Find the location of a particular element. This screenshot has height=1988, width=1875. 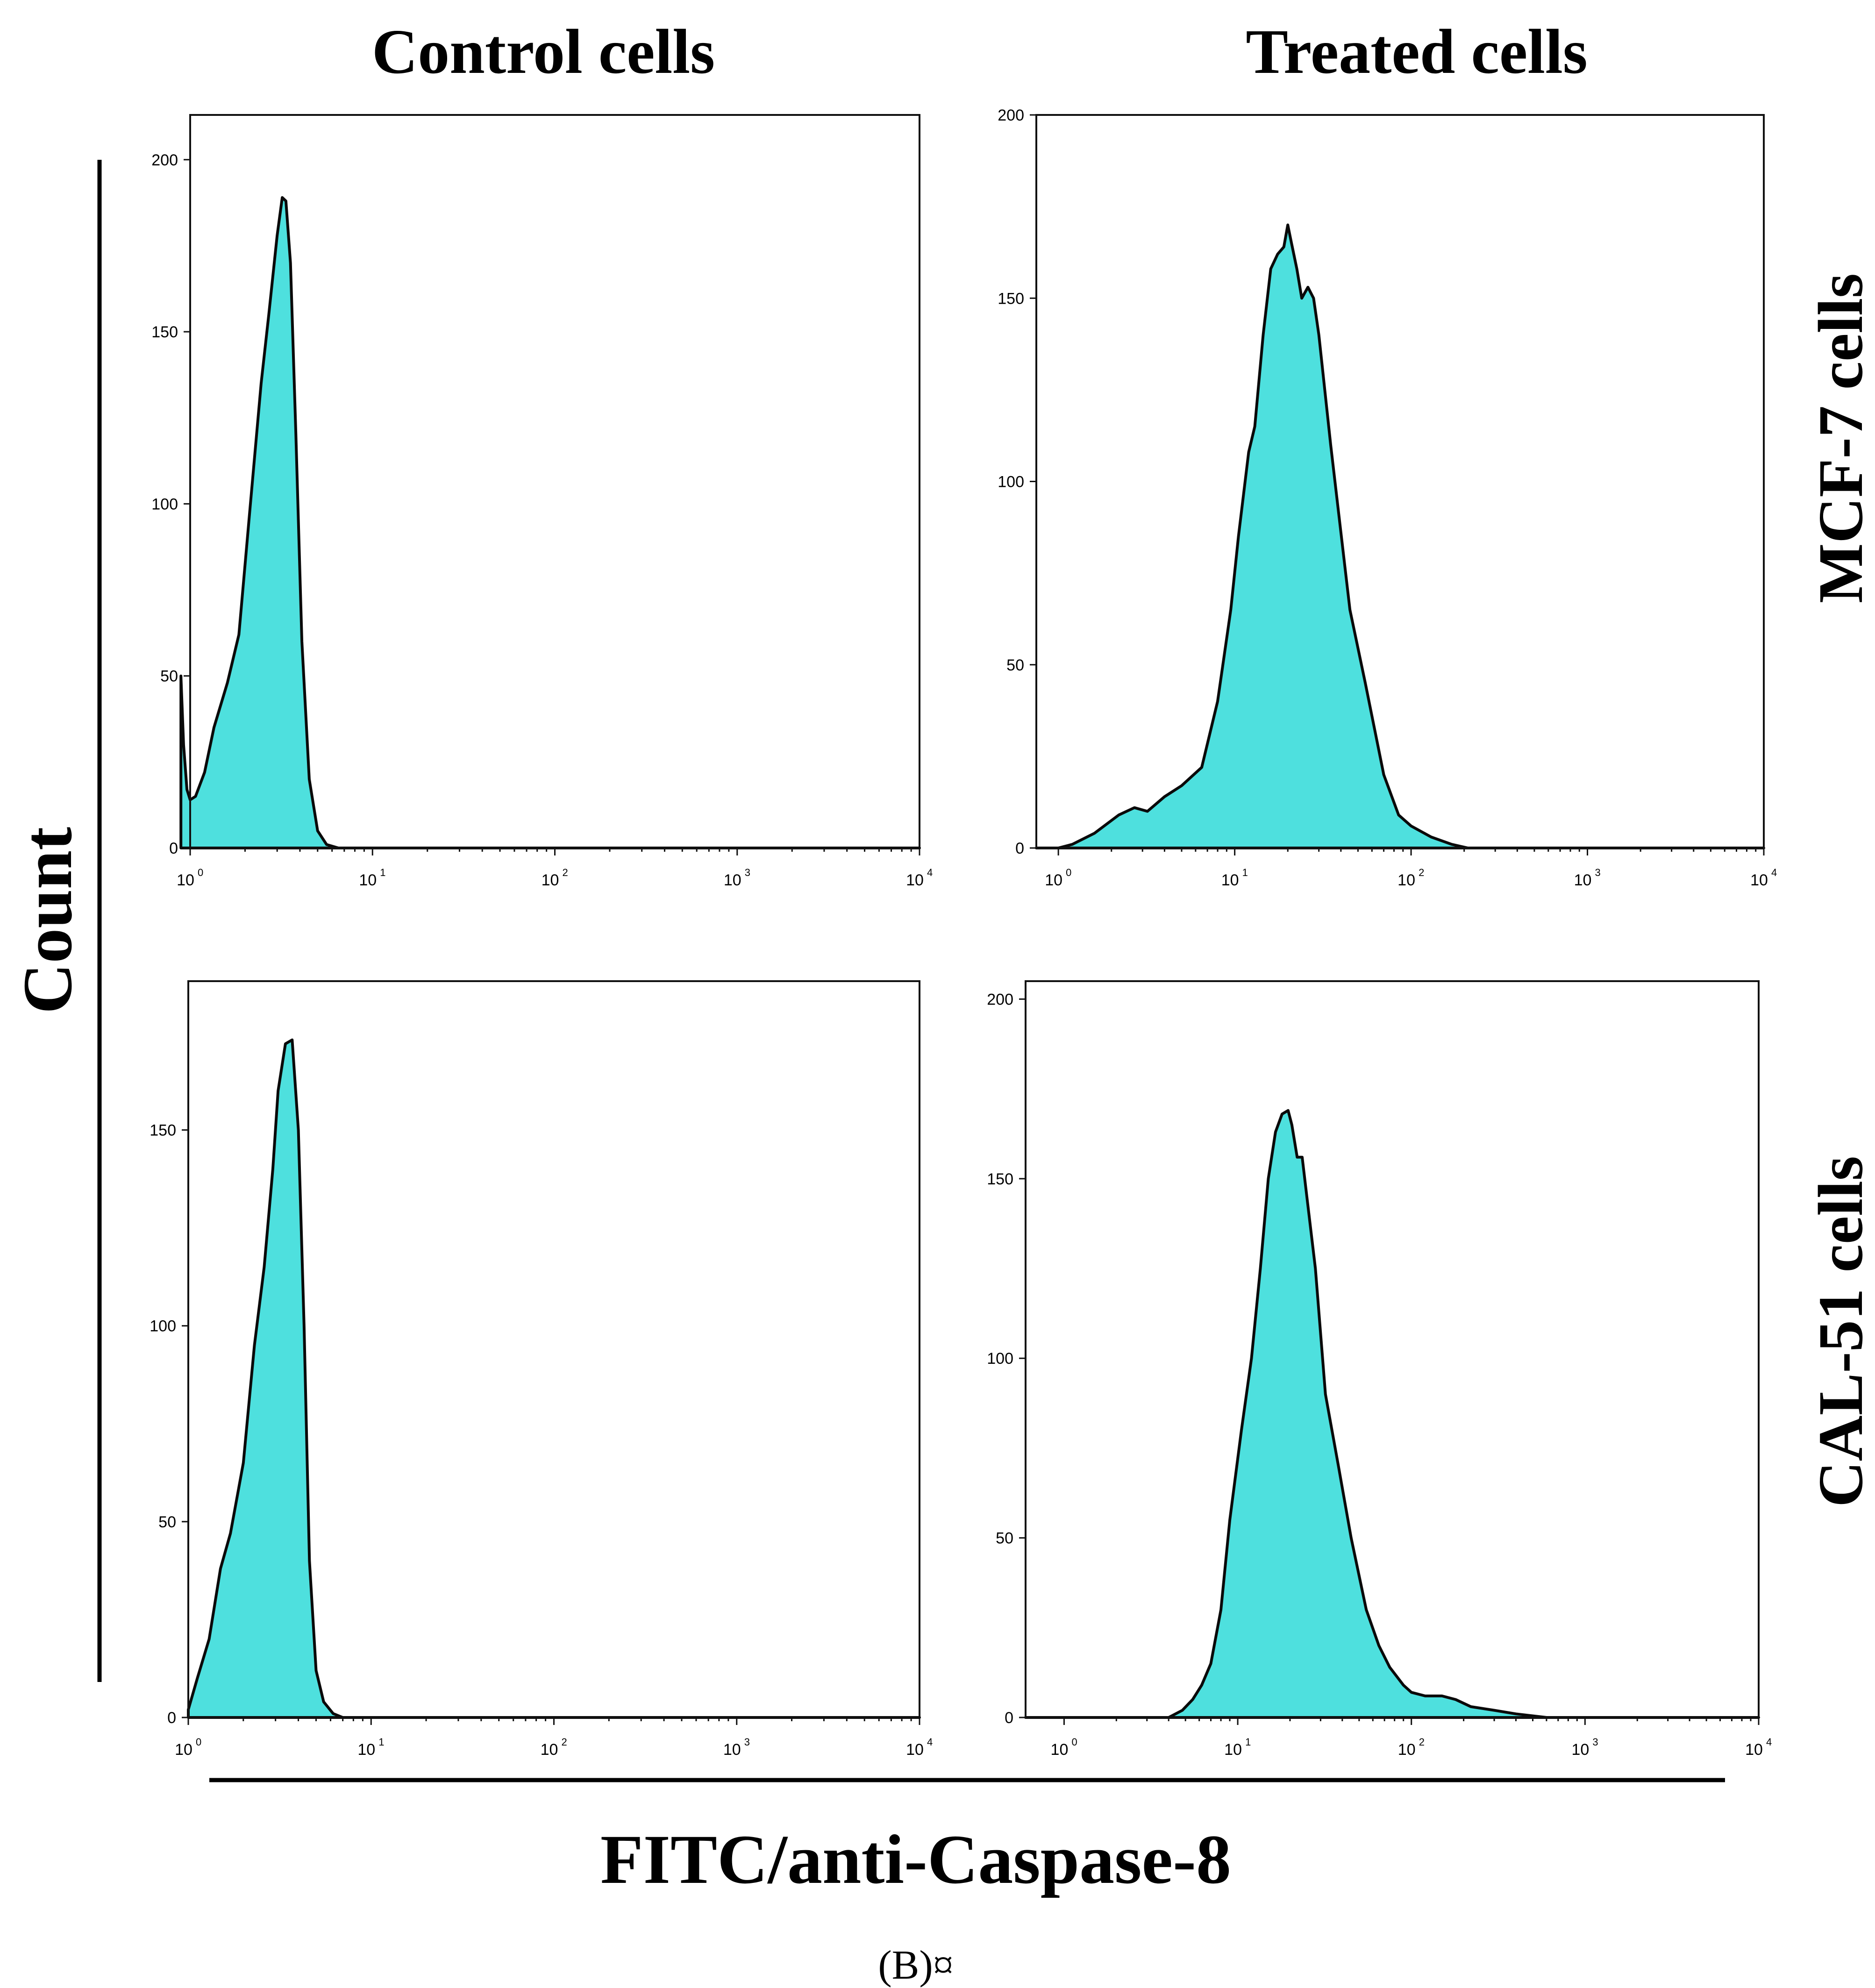

figure-caption: (B)¤ is located at coordinates (915, 1965).